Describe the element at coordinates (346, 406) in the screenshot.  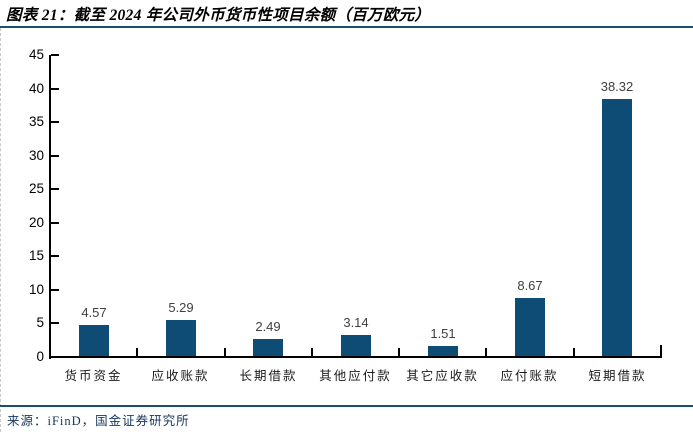
I see `footer-divider` at that location.